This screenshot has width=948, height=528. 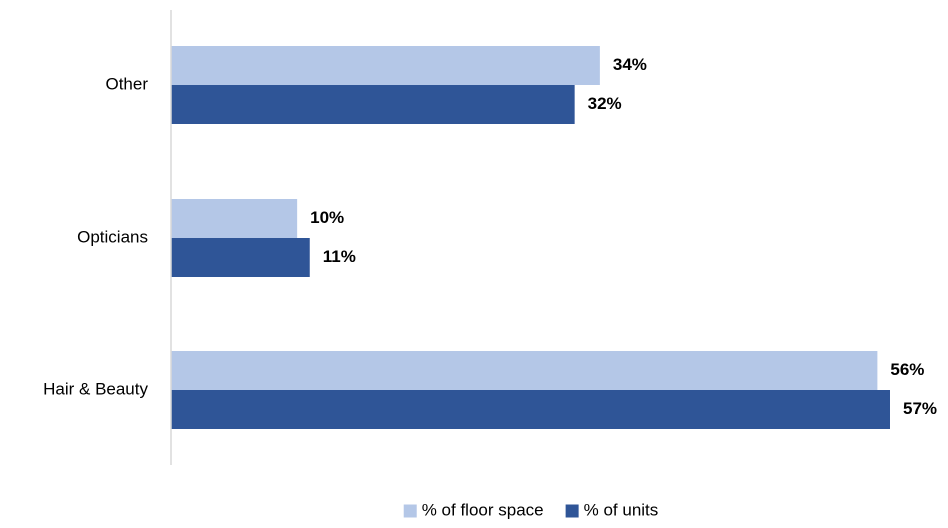 I want to click on data-label-of-floor-space-opticians: 10%, so click(x=327, y=217).